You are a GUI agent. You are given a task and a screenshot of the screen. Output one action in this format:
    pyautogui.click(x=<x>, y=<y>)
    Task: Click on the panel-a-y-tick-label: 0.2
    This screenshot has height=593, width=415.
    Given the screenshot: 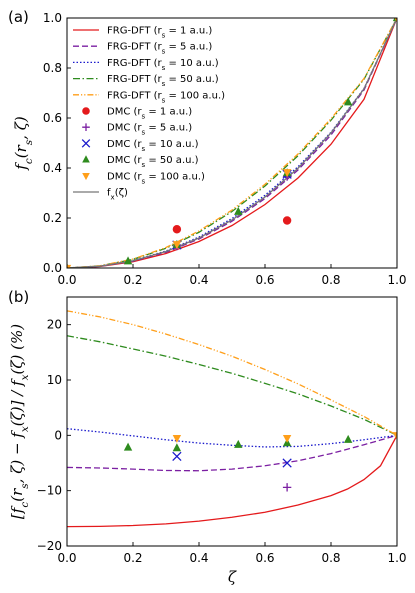 What is the action you would take?
    pyautogui.click(x=52, y=218)
    